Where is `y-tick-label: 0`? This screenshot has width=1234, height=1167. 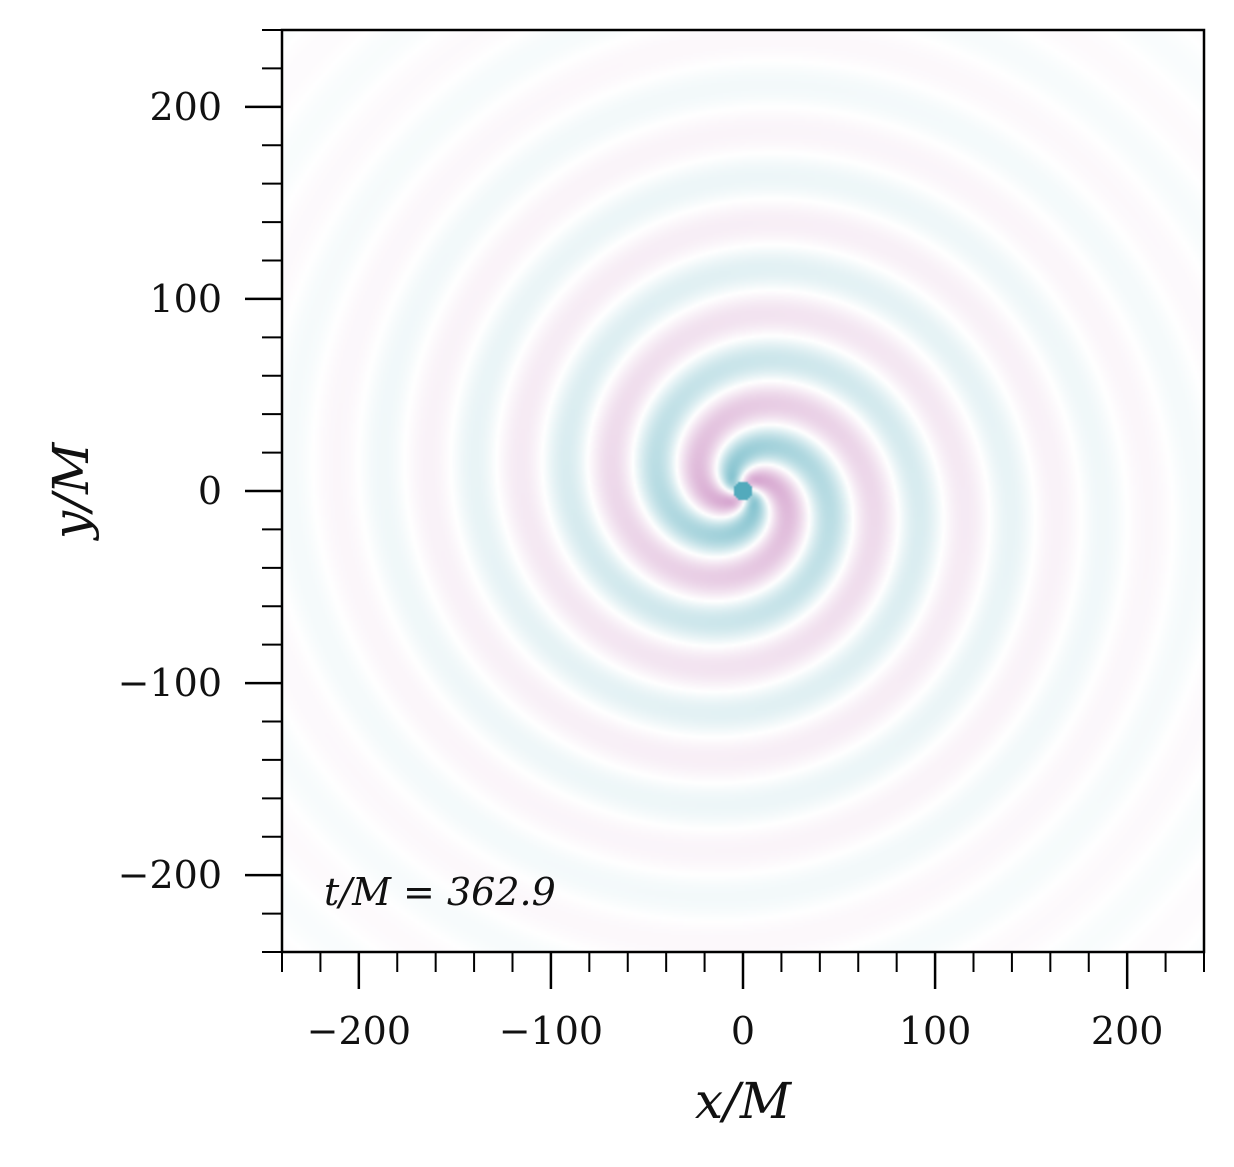 y-tick-label: 0 is located at coordinates (210, 491).